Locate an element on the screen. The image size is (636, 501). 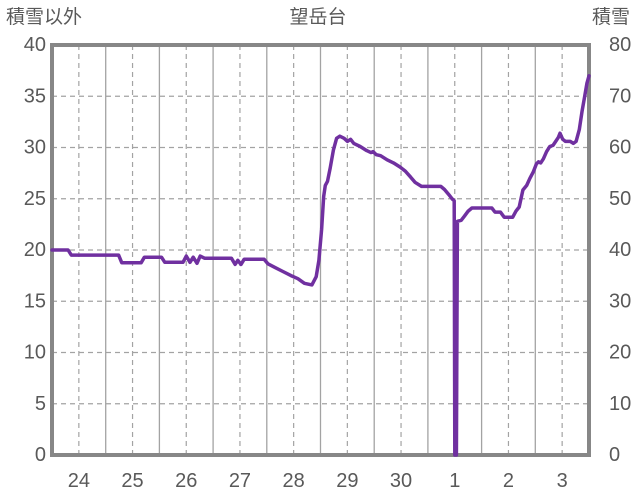
y-left-tick-label: 20 is located at coordinates (35, 250).